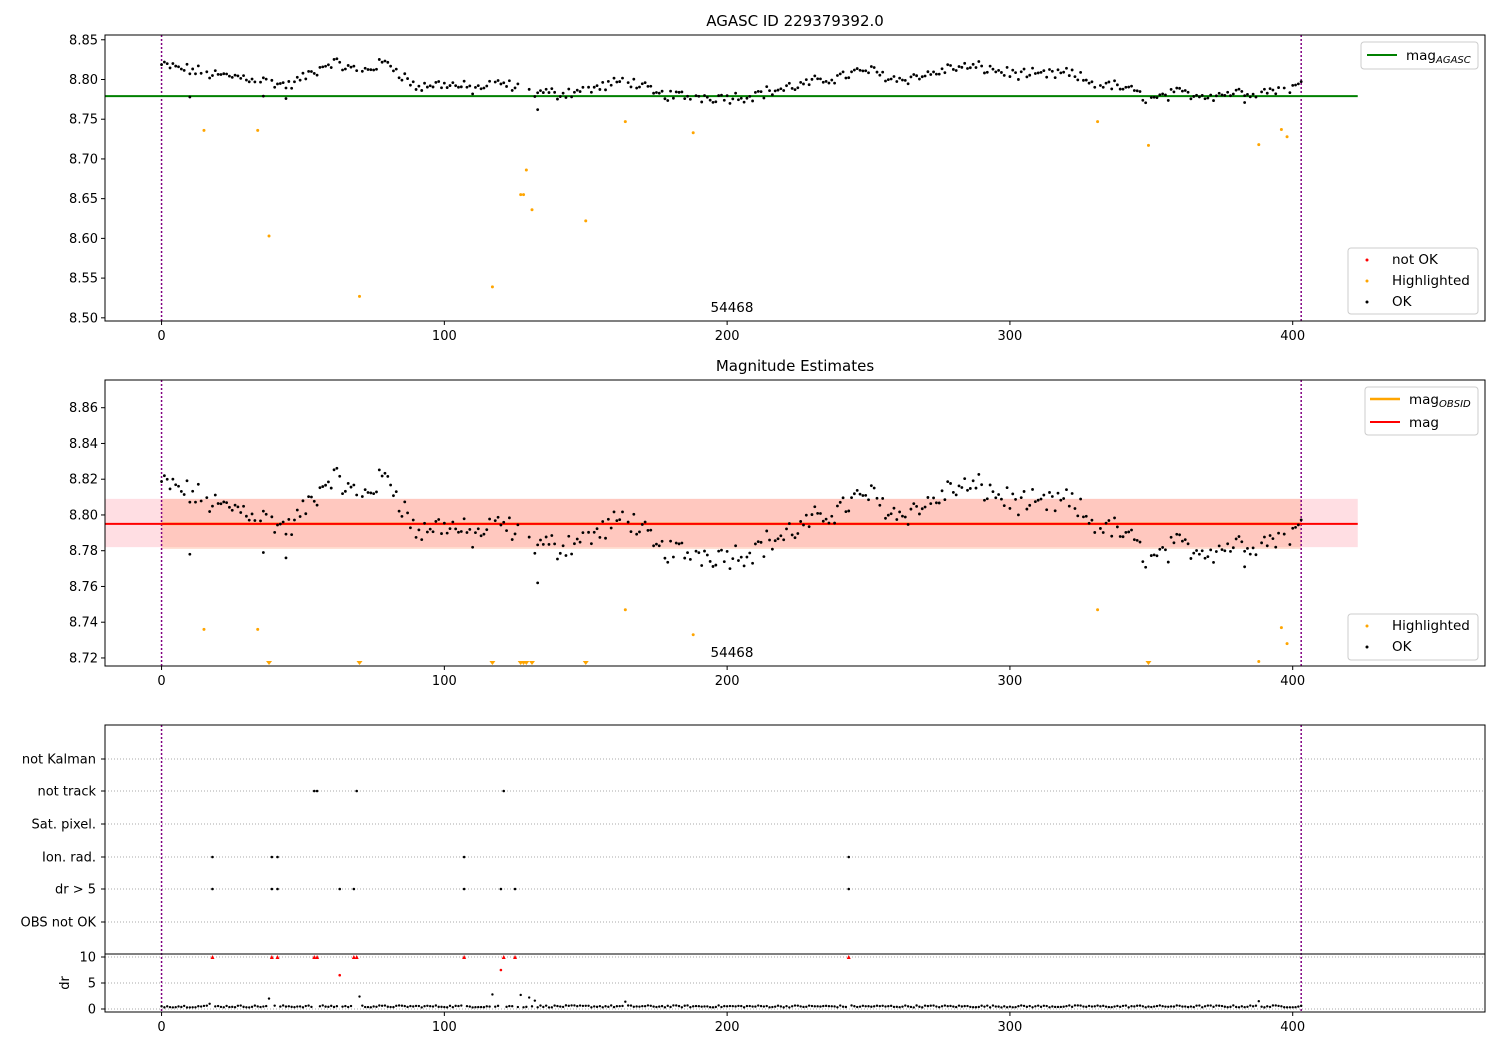  What do you see at coordinates (1292, 336) in the screenshot?
I see `top-xtick-label: 400` at bounding box center [1292, 336].